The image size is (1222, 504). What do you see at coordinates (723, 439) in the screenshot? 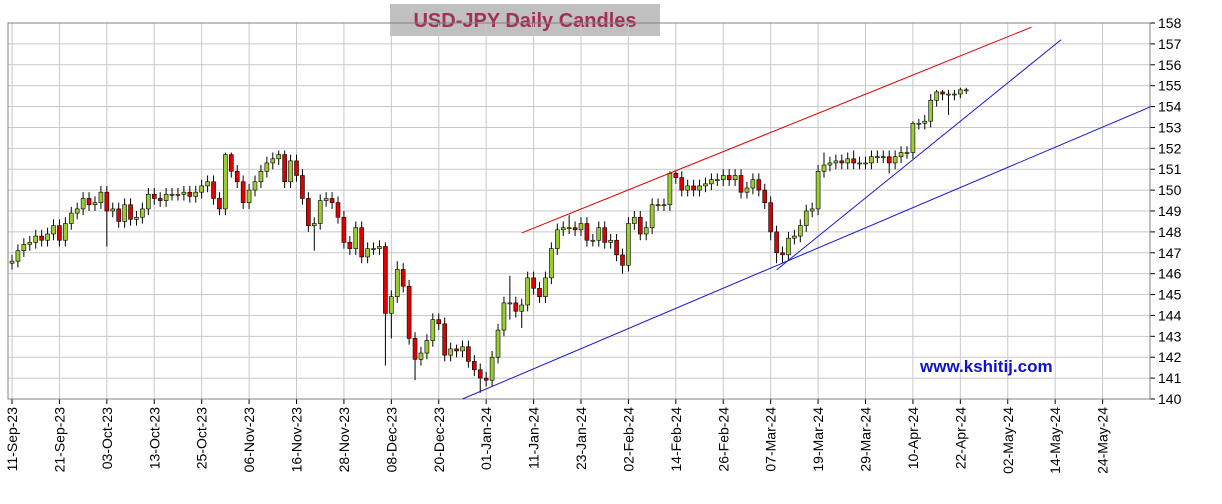
I see `x-tick-label: 26-Feb-24` at bounding box center [723, 439].